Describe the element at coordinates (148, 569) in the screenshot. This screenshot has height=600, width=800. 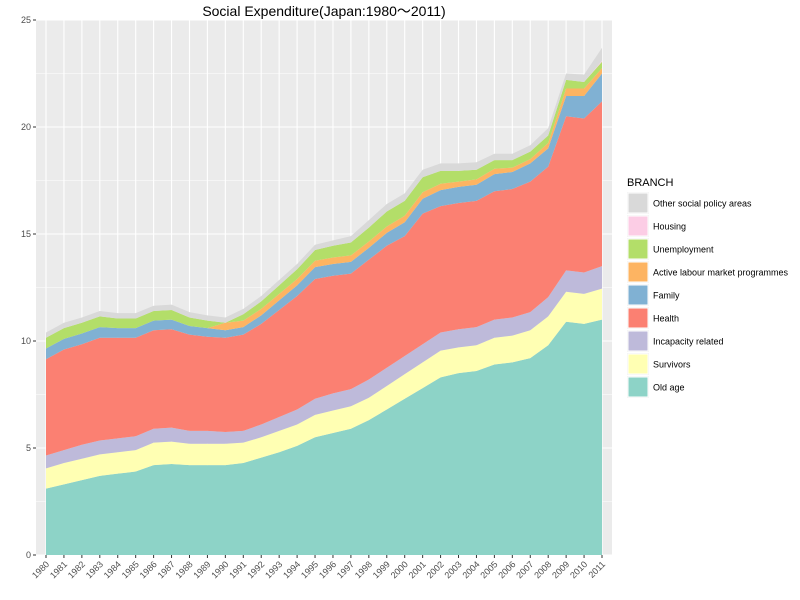
I see `x-tick-label: 1986` at that location.